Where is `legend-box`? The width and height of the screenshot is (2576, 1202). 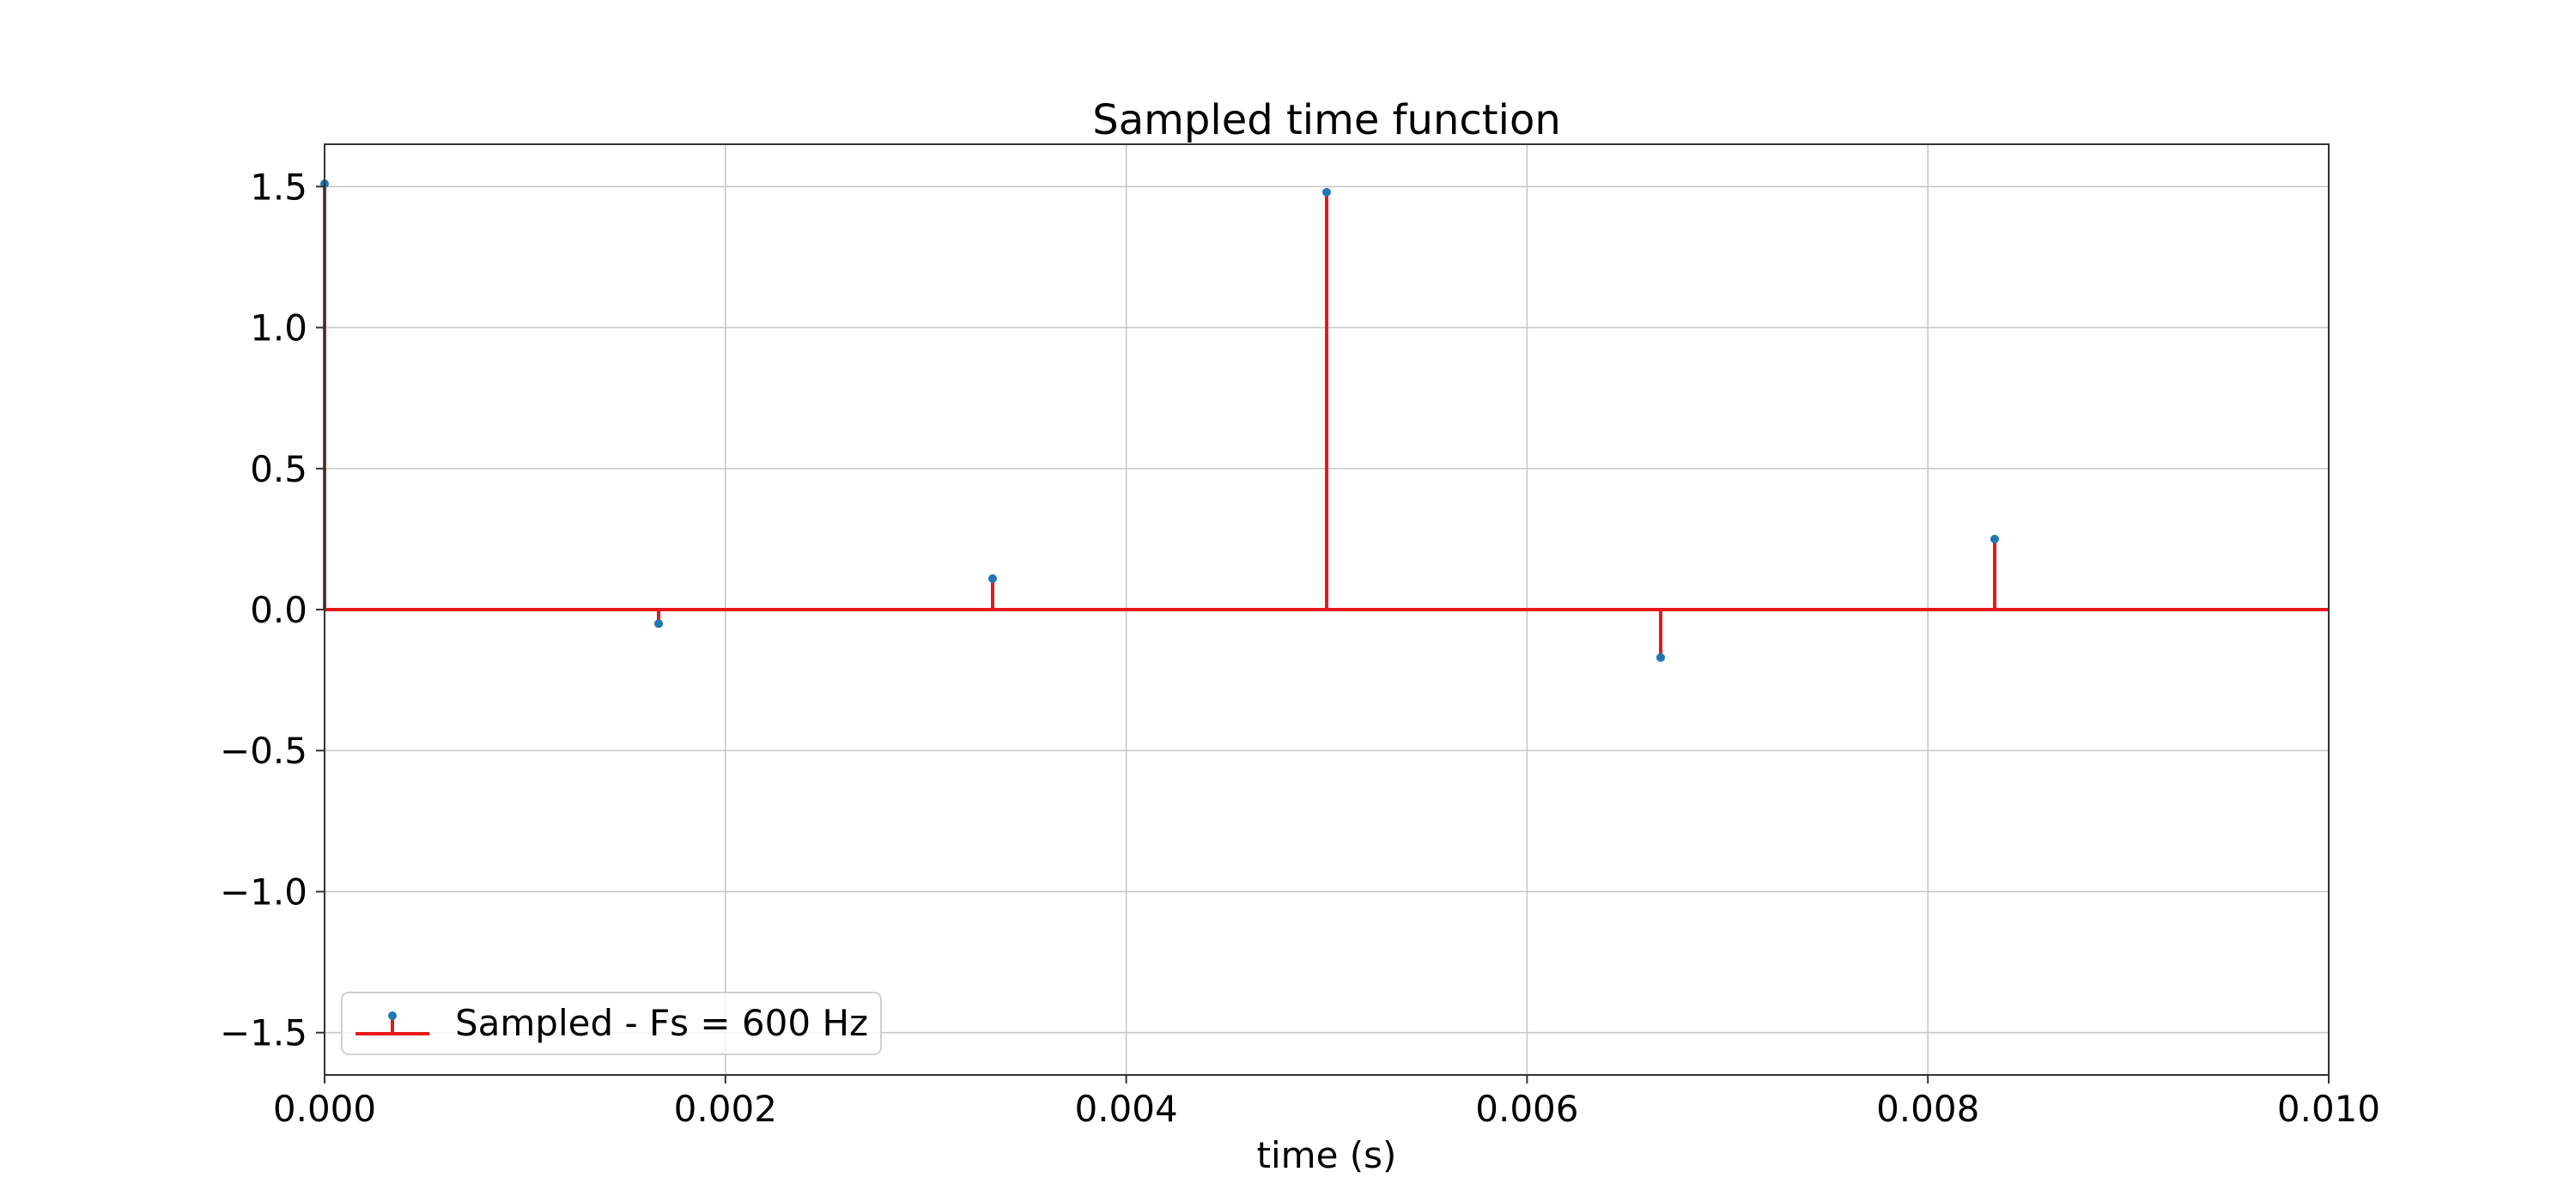
legend-box is located at coordinates (611, 1024).